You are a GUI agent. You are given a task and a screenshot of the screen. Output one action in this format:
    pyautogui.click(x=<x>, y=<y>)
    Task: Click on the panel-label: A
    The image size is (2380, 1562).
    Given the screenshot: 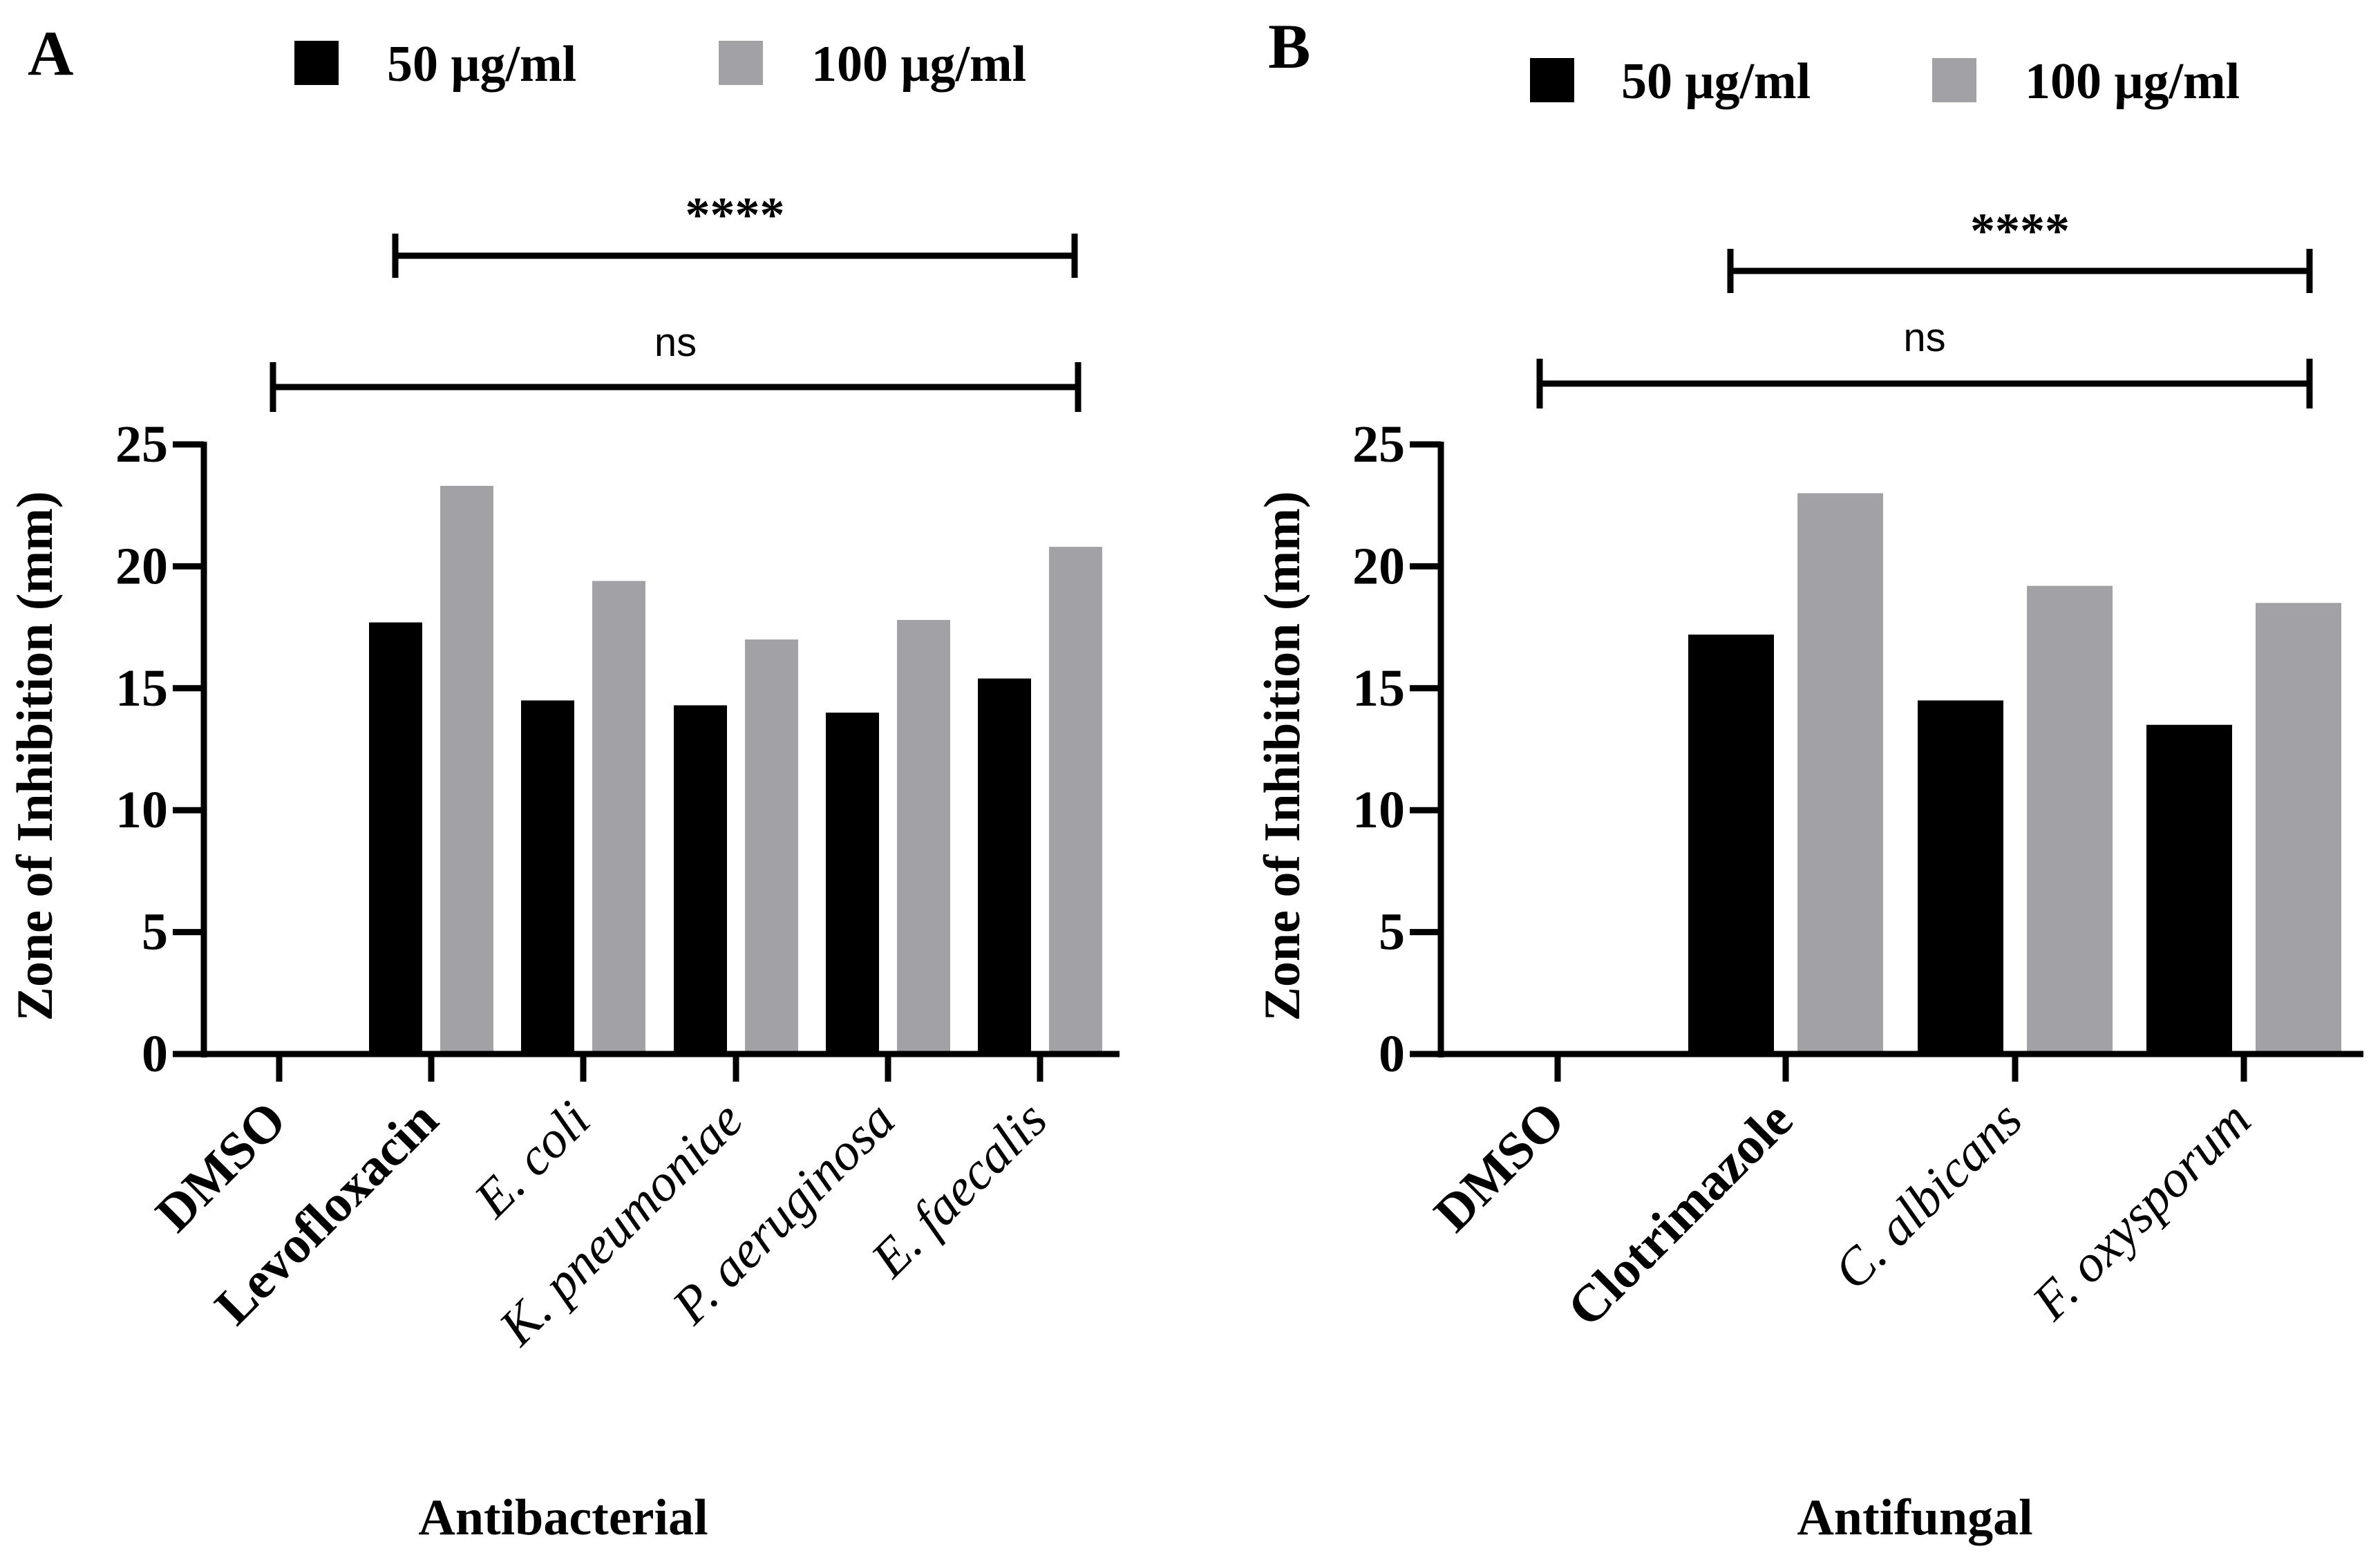 What is the action you would take?
    pyautogui.click(x=50, y=53)
    